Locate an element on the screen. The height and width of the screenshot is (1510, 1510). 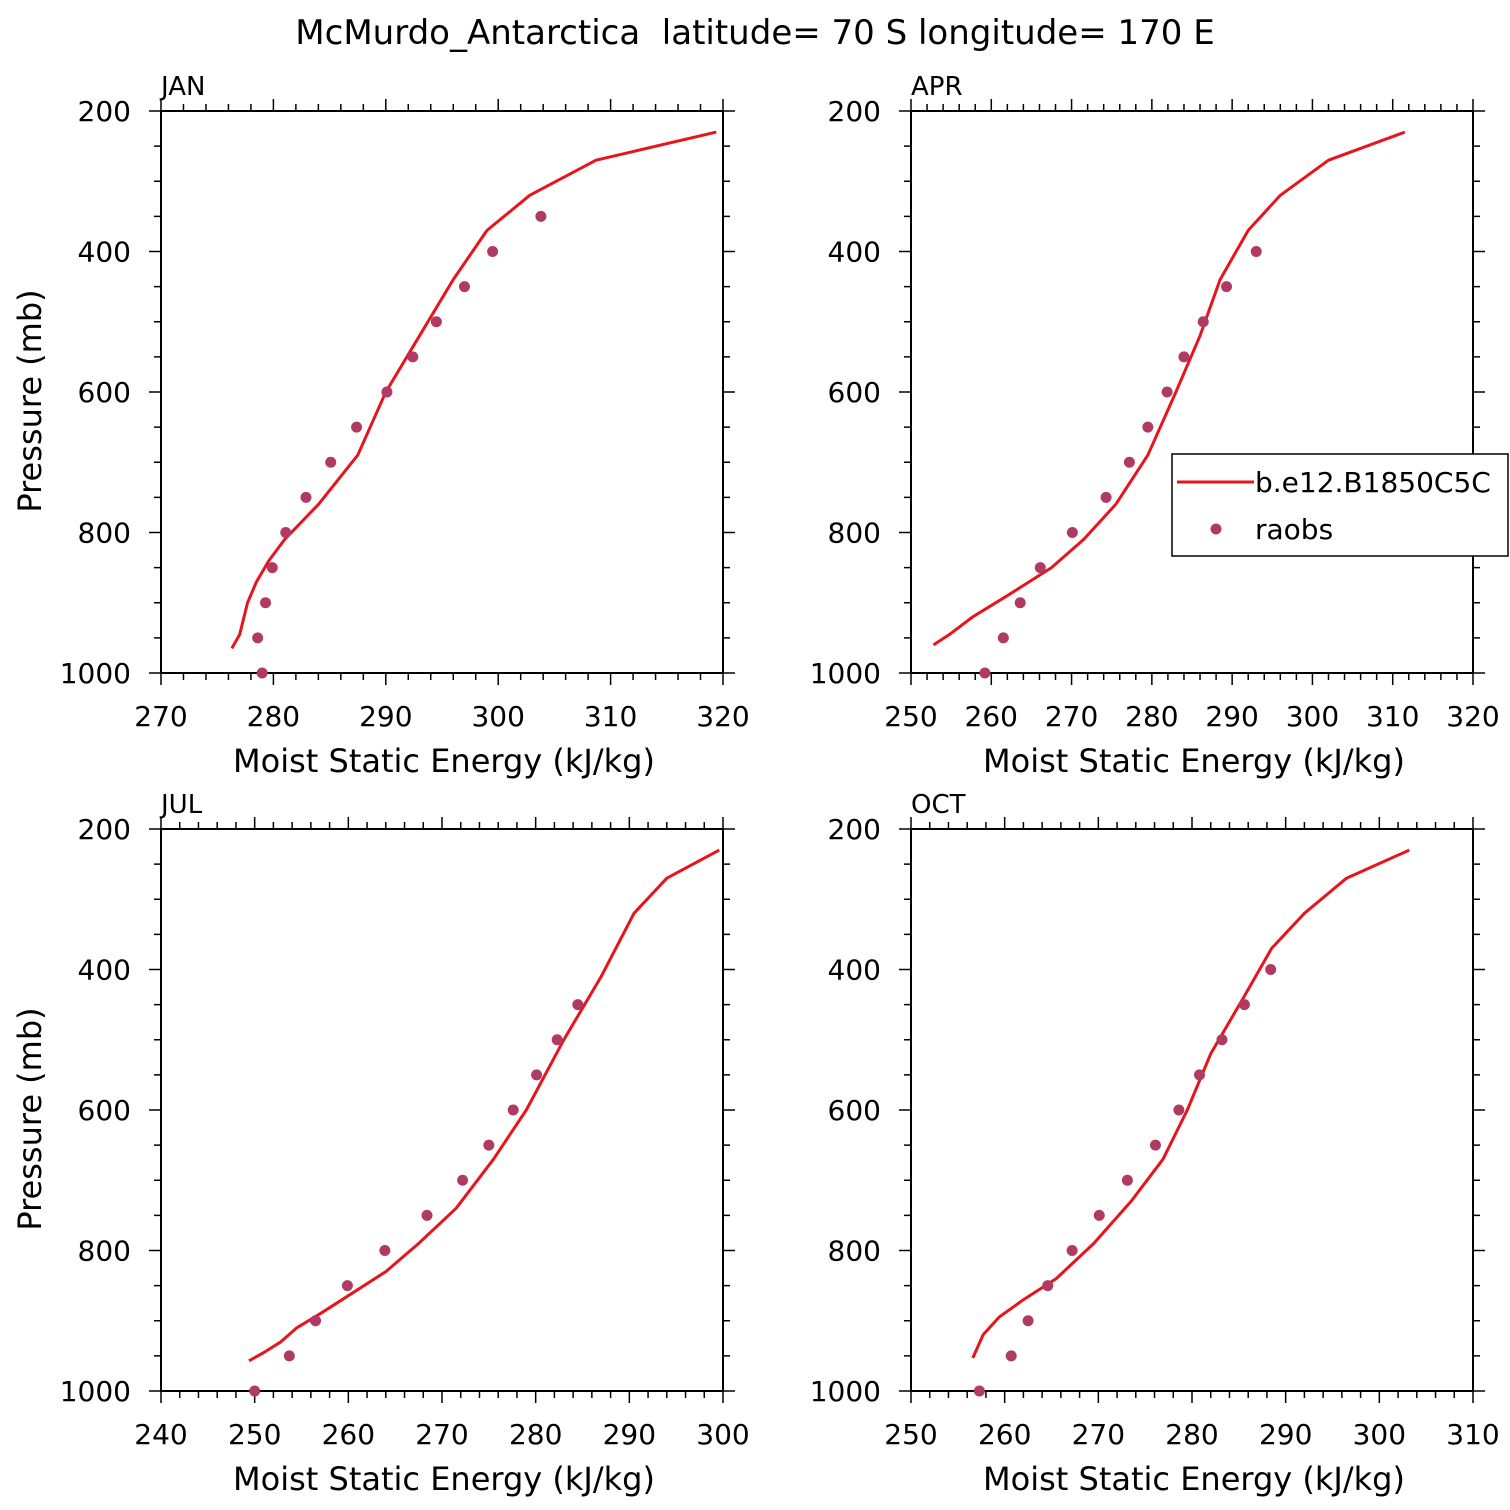
legend-obs-marker is located at coordinates (1216, 529).